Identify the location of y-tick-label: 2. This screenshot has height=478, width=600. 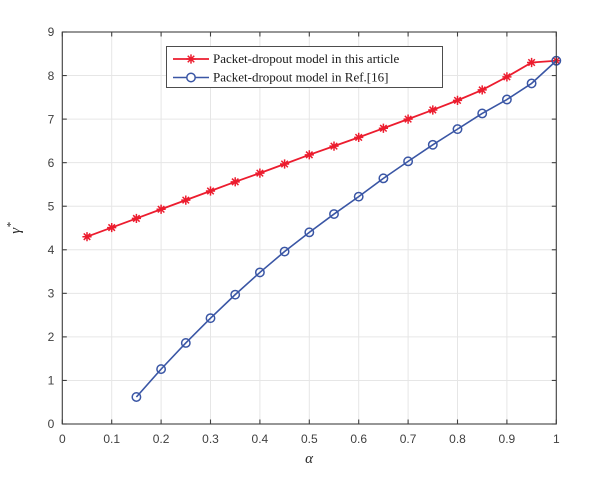
(51, 337).